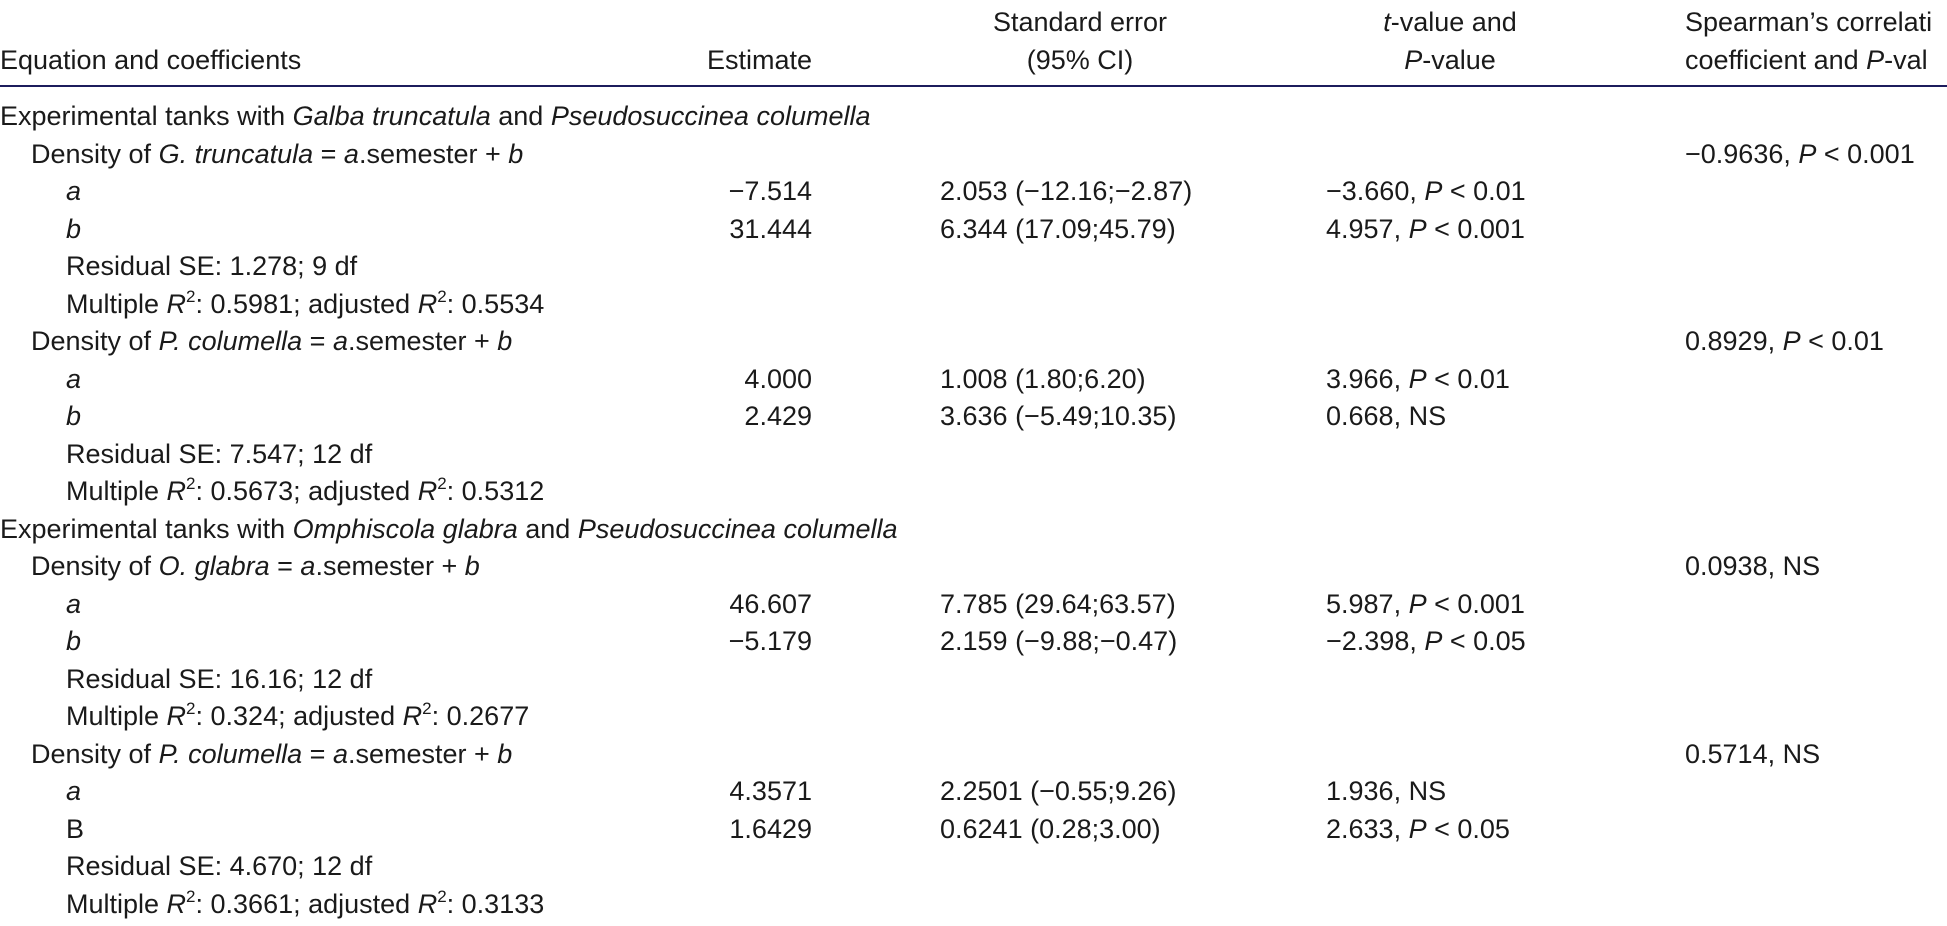 The image size is (1947, 926). I want to click on header-cell: Estimate, so click(759, 60).